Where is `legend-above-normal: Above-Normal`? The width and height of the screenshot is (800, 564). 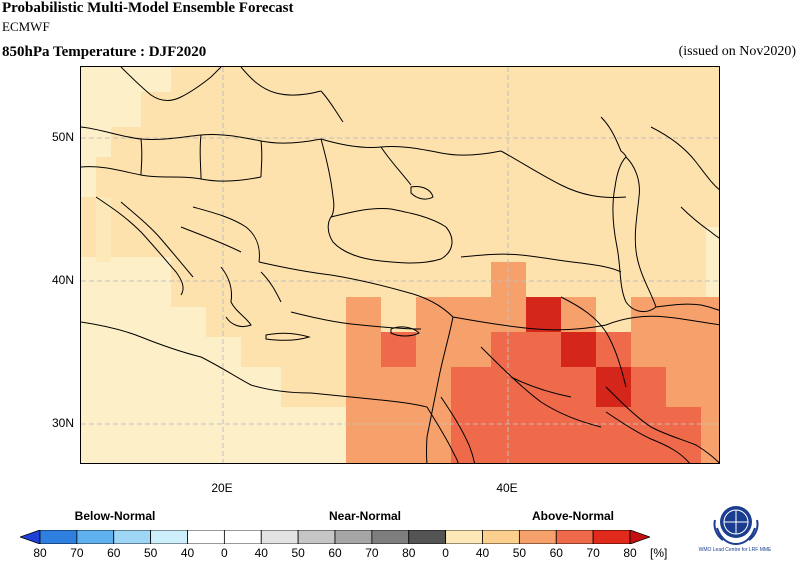
legend-above-normal: Above-Normal is located at coordinates (572, 516).